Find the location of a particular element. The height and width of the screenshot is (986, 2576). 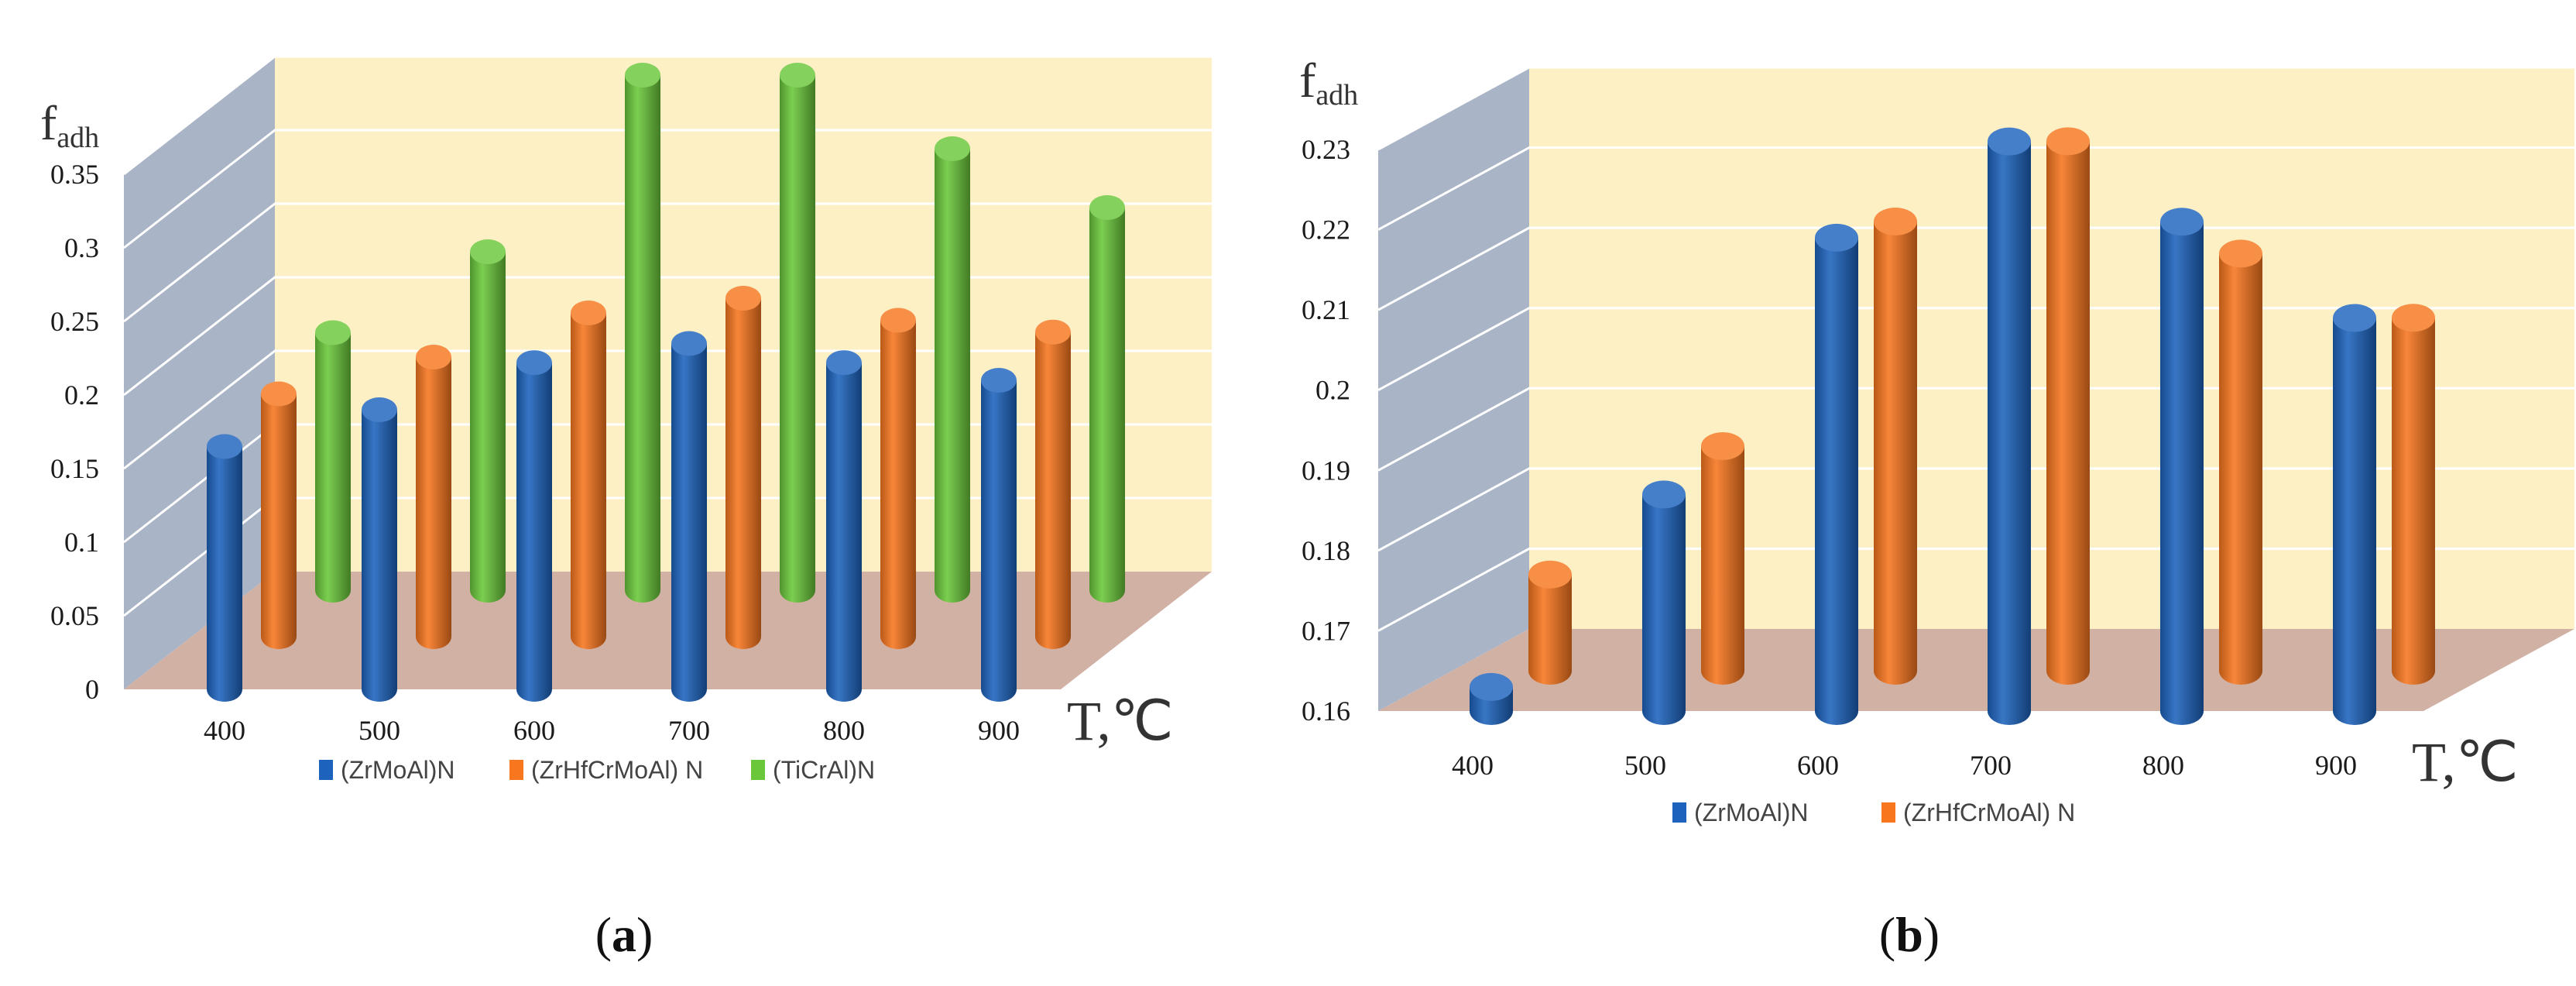

caption-paren-close: ) is located at coordinates (644, 934).